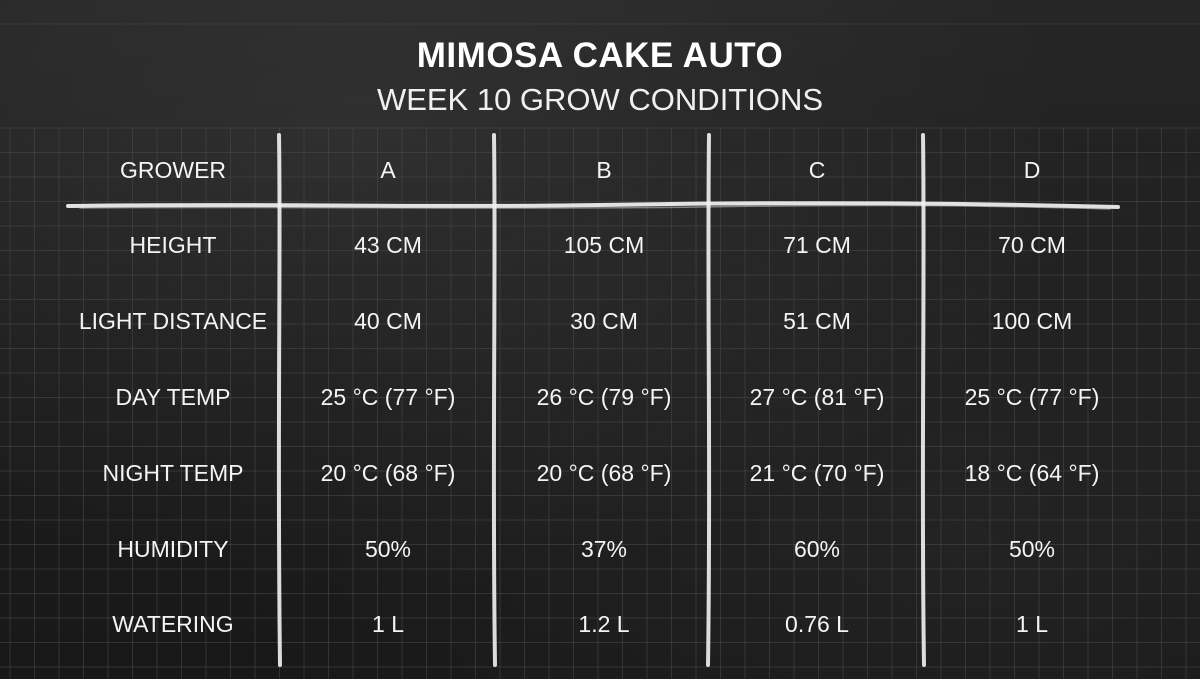  I want to click on header-cell-c: C, so click(817, 170).